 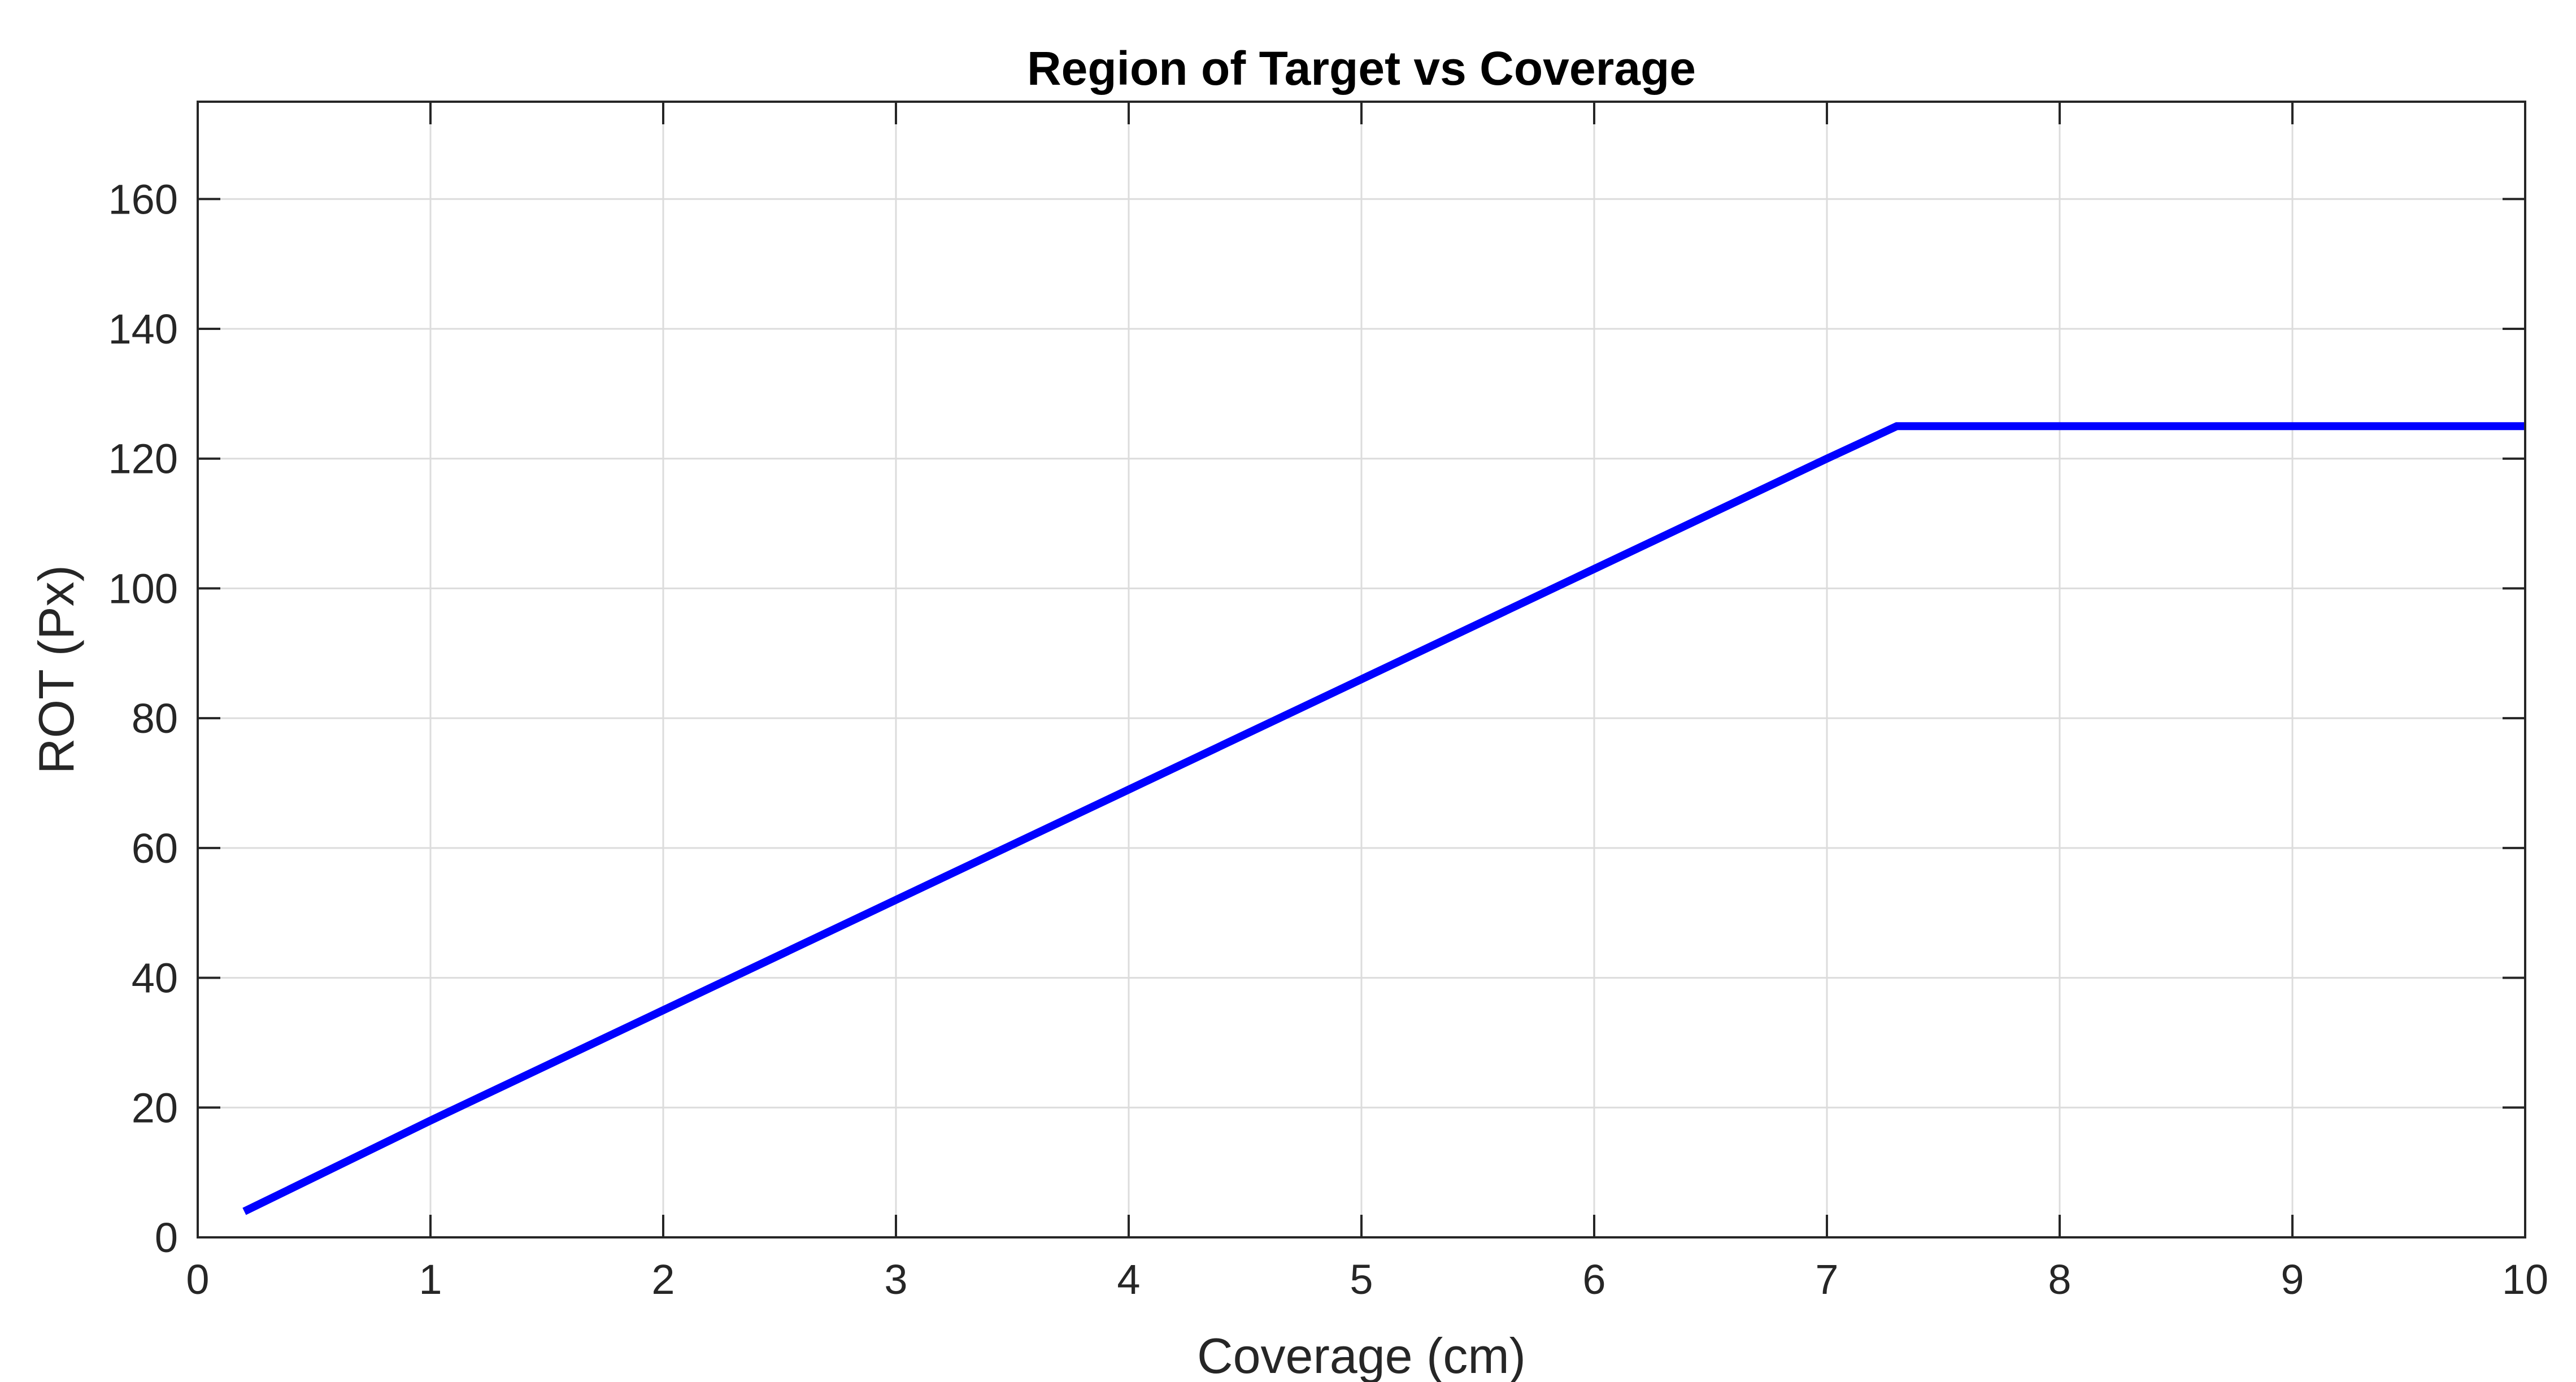 What do you see at coordinates (143, 330) in the screenshot?
I see `y-tick-label: 140` at bounding box center [143, 330].